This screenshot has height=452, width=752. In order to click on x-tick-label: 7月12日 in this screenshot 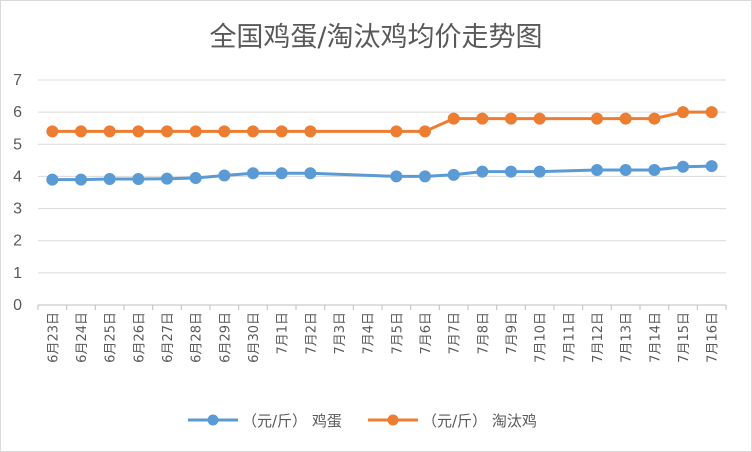, I will do `click(598, 337)`.